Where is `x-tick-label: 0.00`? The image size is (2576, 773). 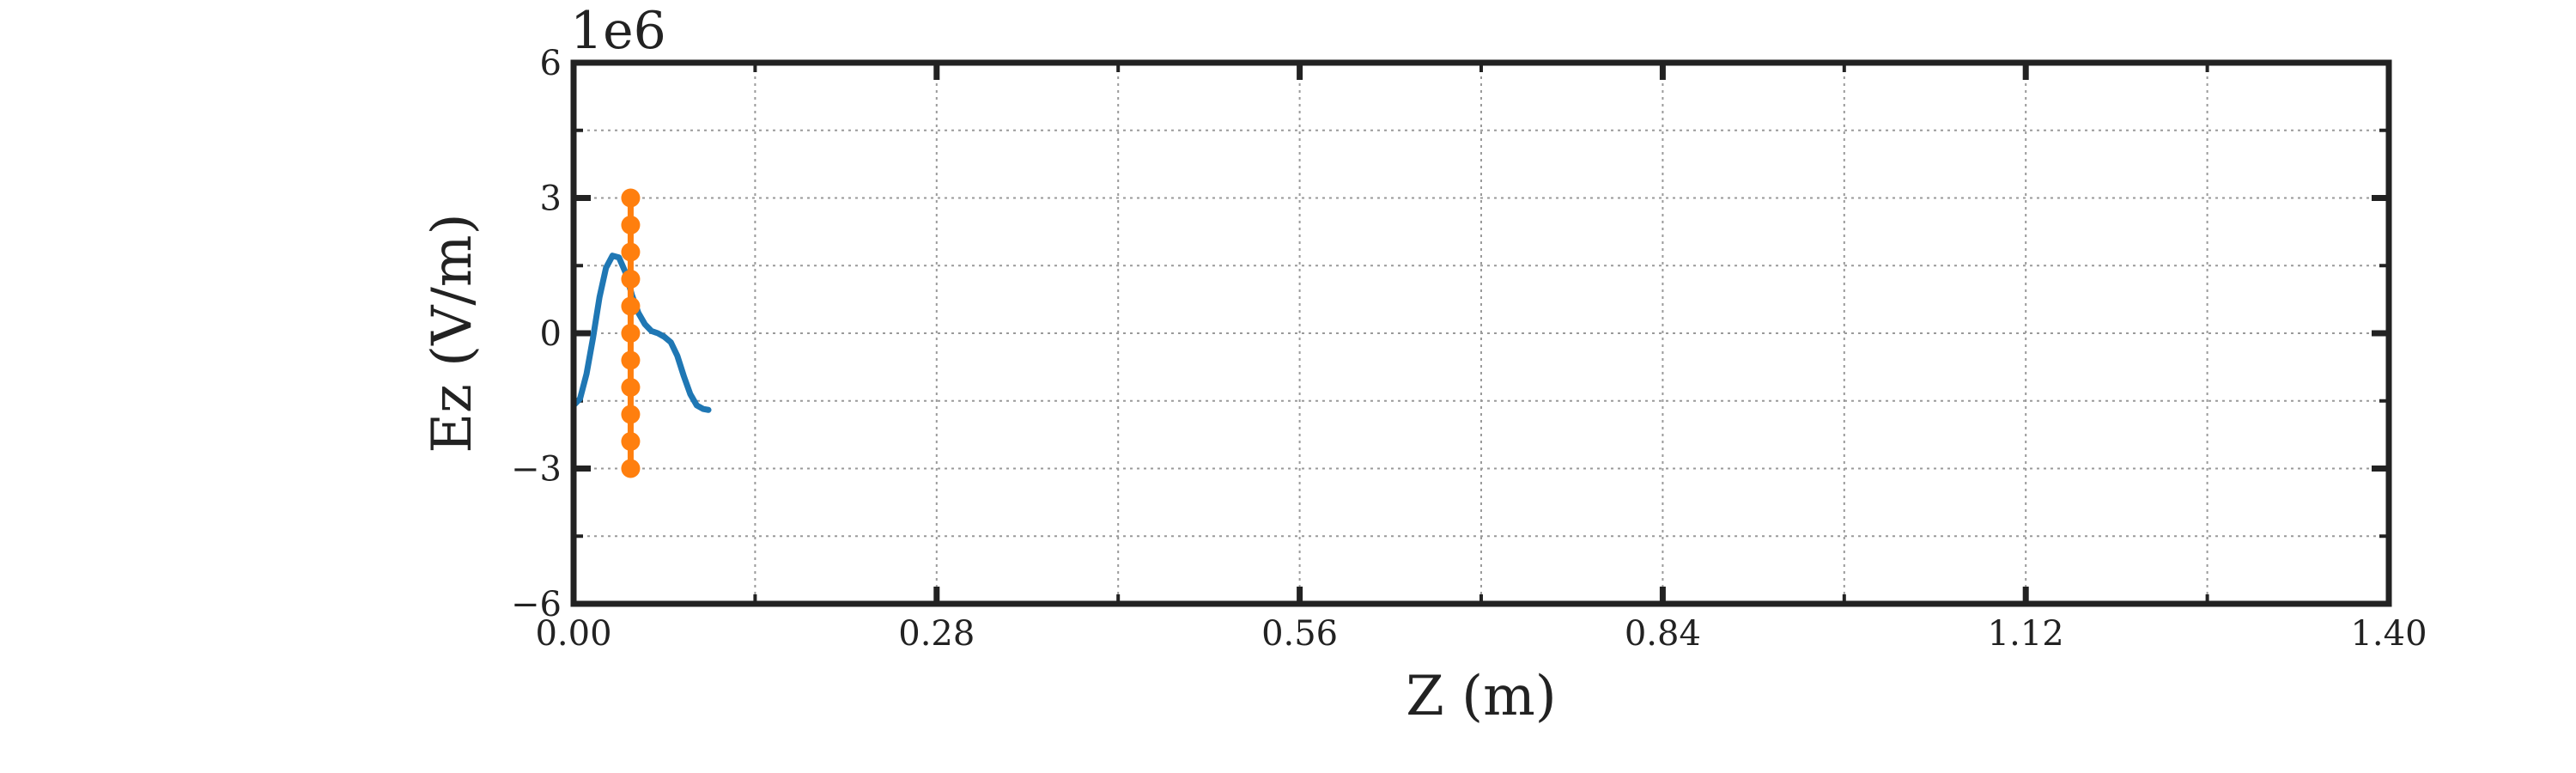
x-tick-label: 0.00 is located at coordinates (573, 634).